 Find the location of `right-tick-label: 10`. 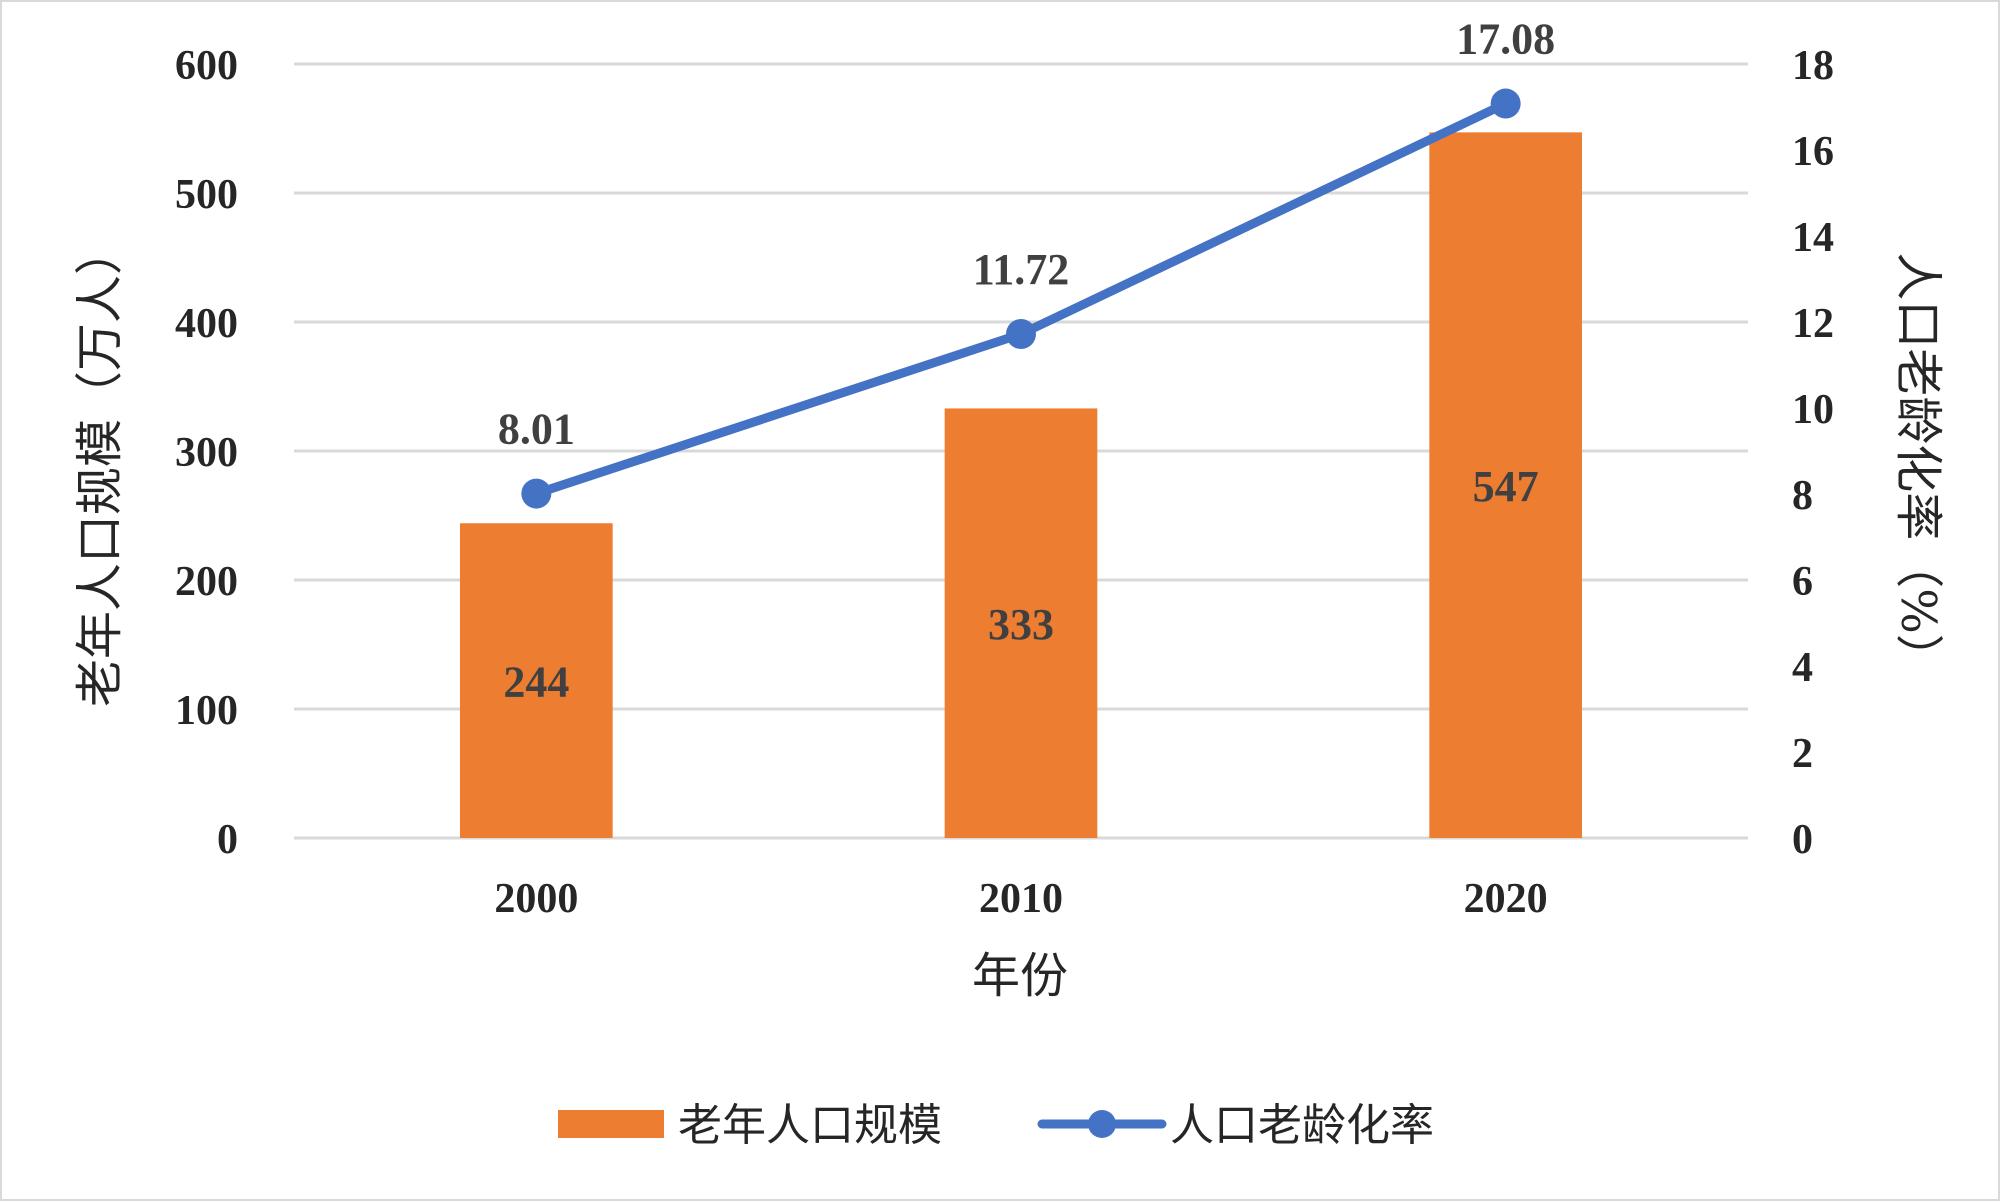

right-tick-label: 10 is located at coordinates (1813, 410).